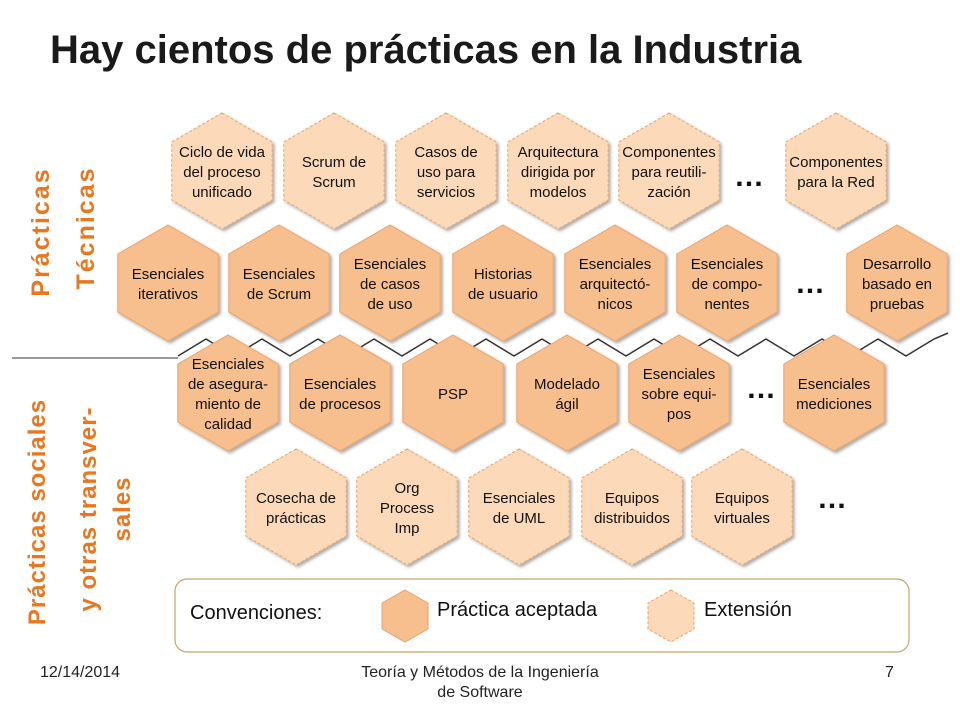 The image size is (960, 720). I want to click on practice-hex: Componentes para la Red, so click(836, 171).